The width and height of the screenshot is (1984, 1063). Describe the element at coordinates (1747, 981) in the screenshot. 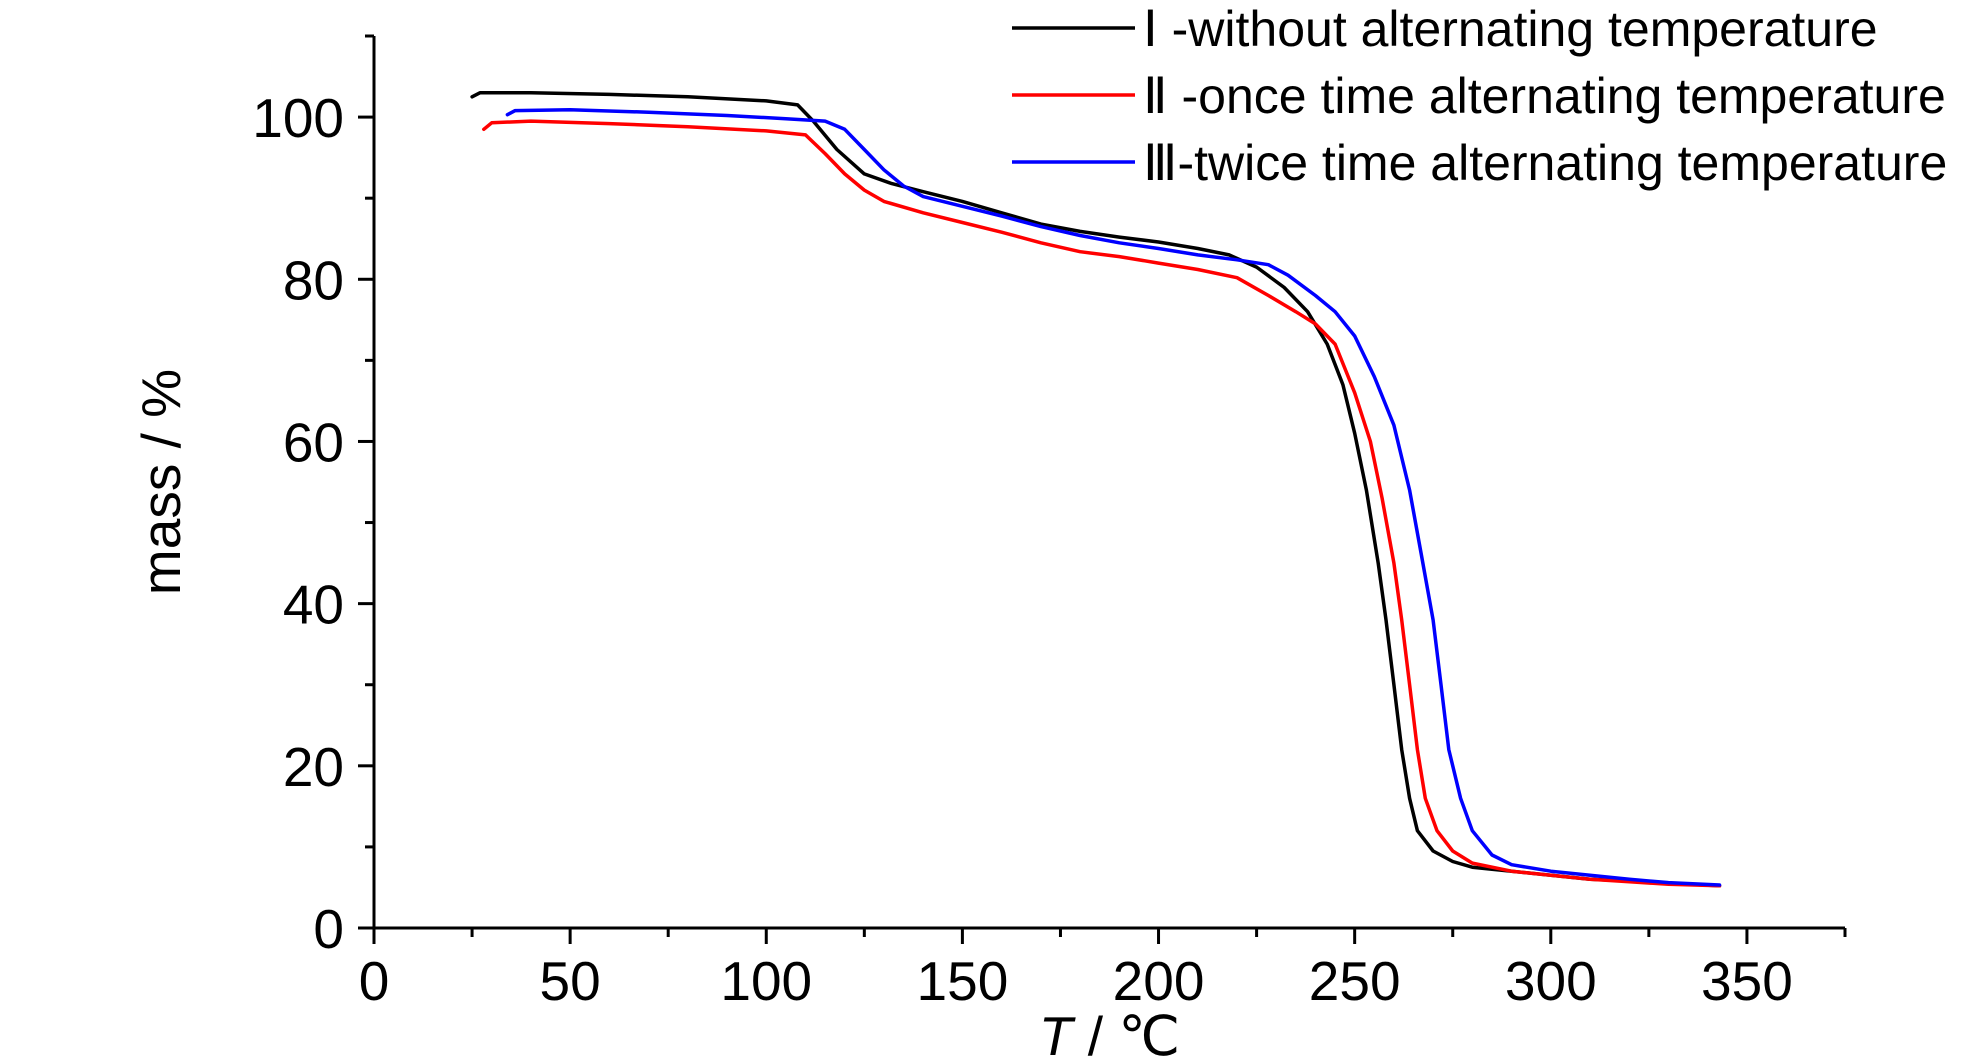

I see `x-tick-label: 350` at that location.